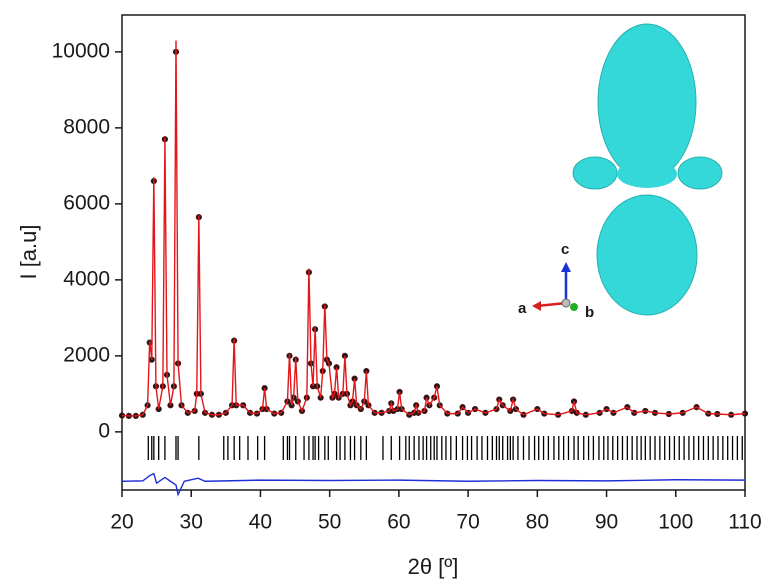  Describe the element at coordinates (467, 522) in the screenshot. I see `x-tick-label: 70` at that location.